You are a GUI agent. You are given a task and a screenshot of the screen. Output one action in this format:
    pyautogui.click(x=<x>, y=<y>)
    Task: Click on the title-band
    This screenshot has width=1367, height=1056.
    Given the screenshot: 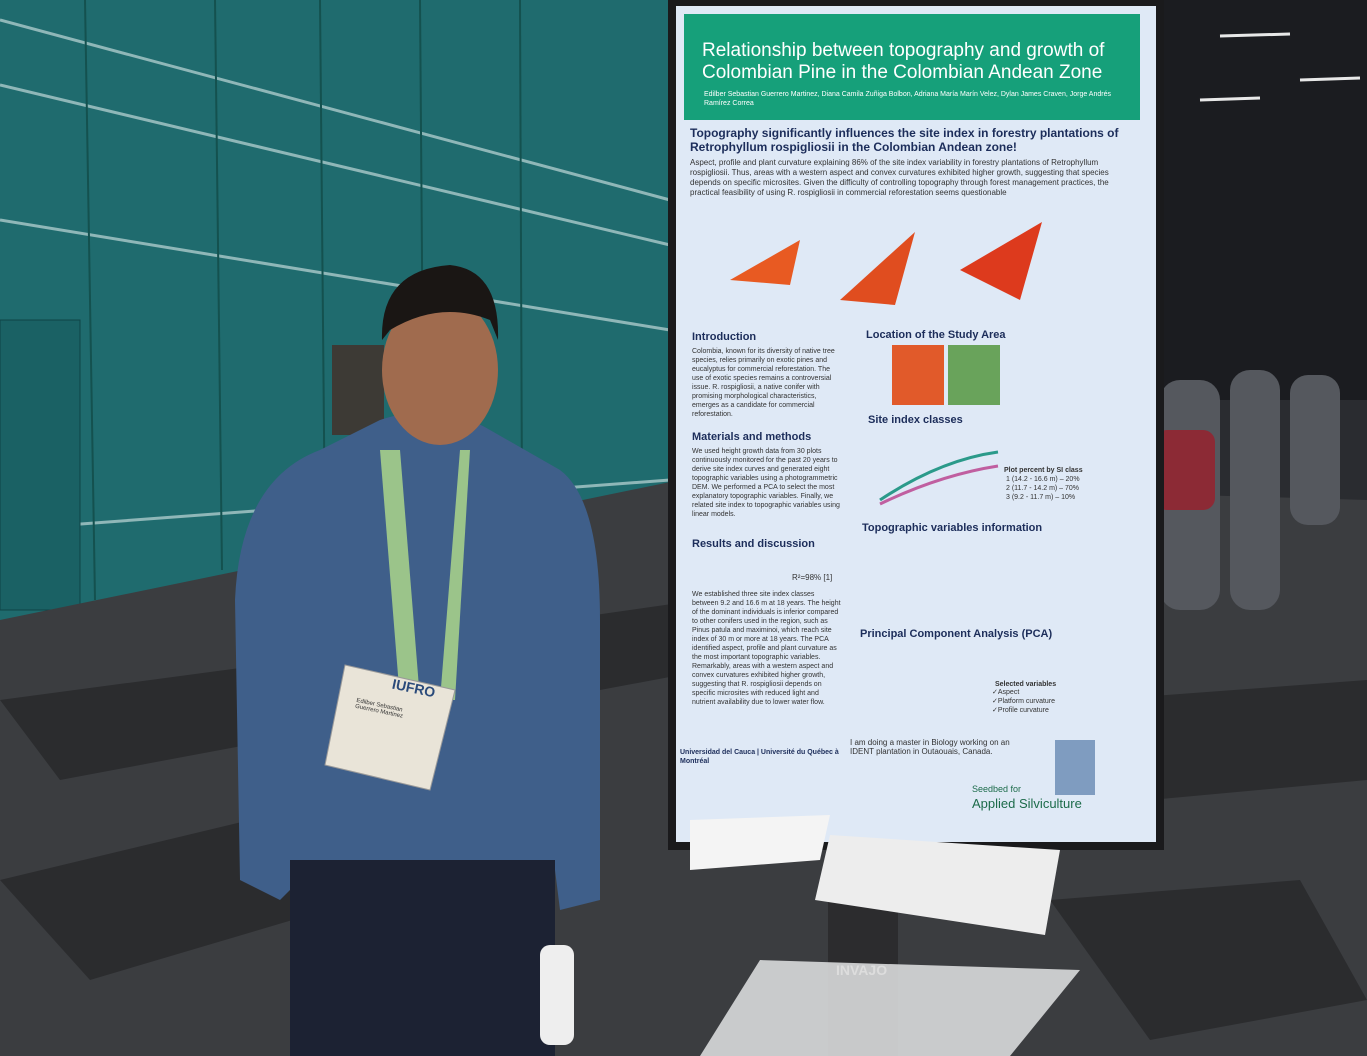 What is the action you would take?
    pyautogui.click(x=912, y=67)
    